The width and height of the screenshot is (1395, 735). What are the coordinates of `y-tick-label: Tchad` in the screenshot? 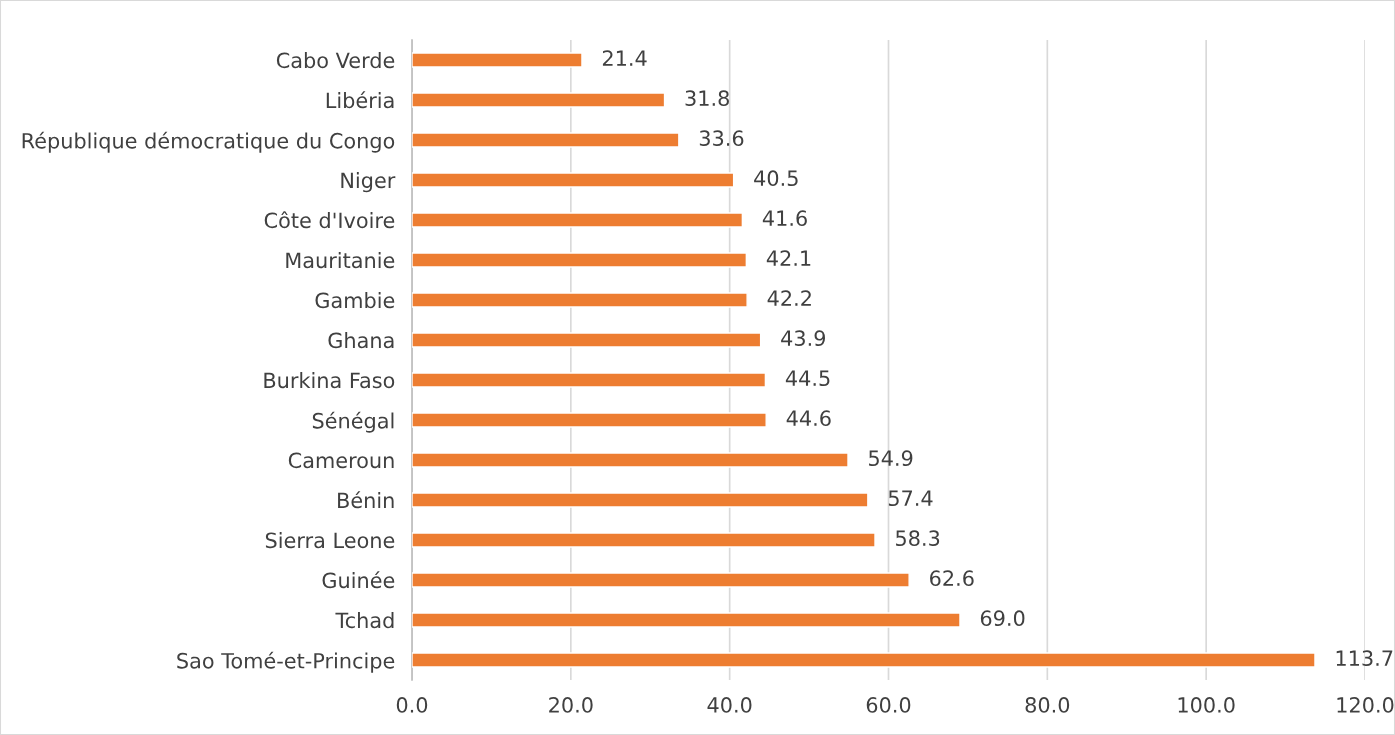 It's located at (364, 620).